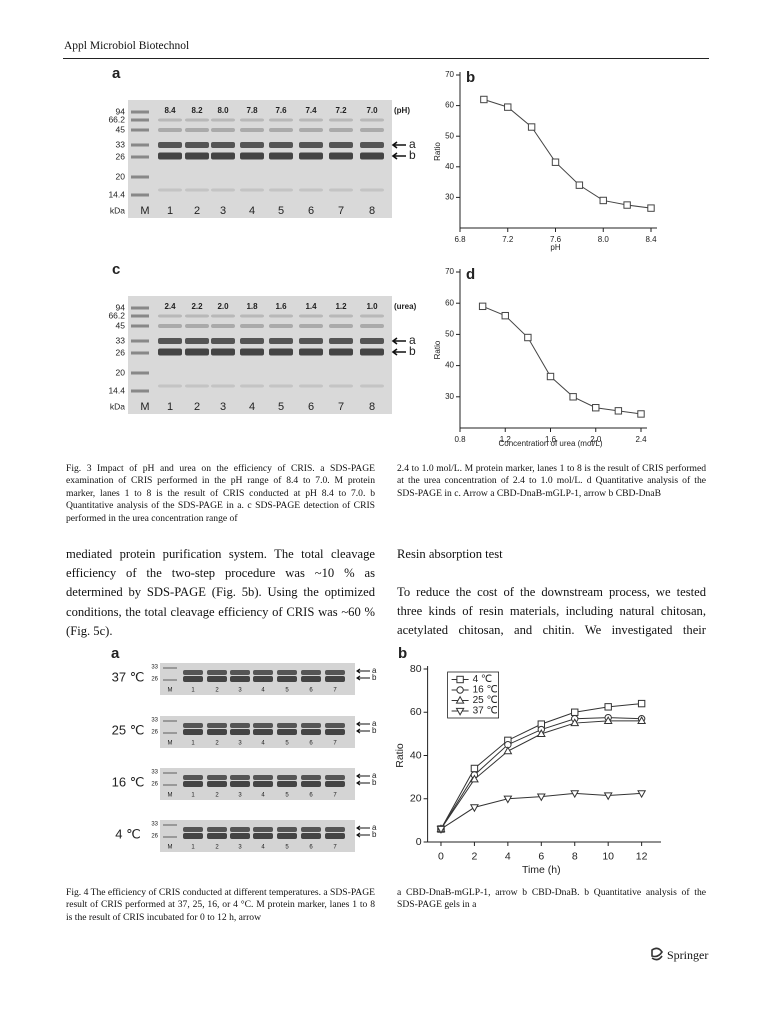 The height and width of the screenshot is (1024, 771). I want to click on lane-label: 2, so click(217, 691).